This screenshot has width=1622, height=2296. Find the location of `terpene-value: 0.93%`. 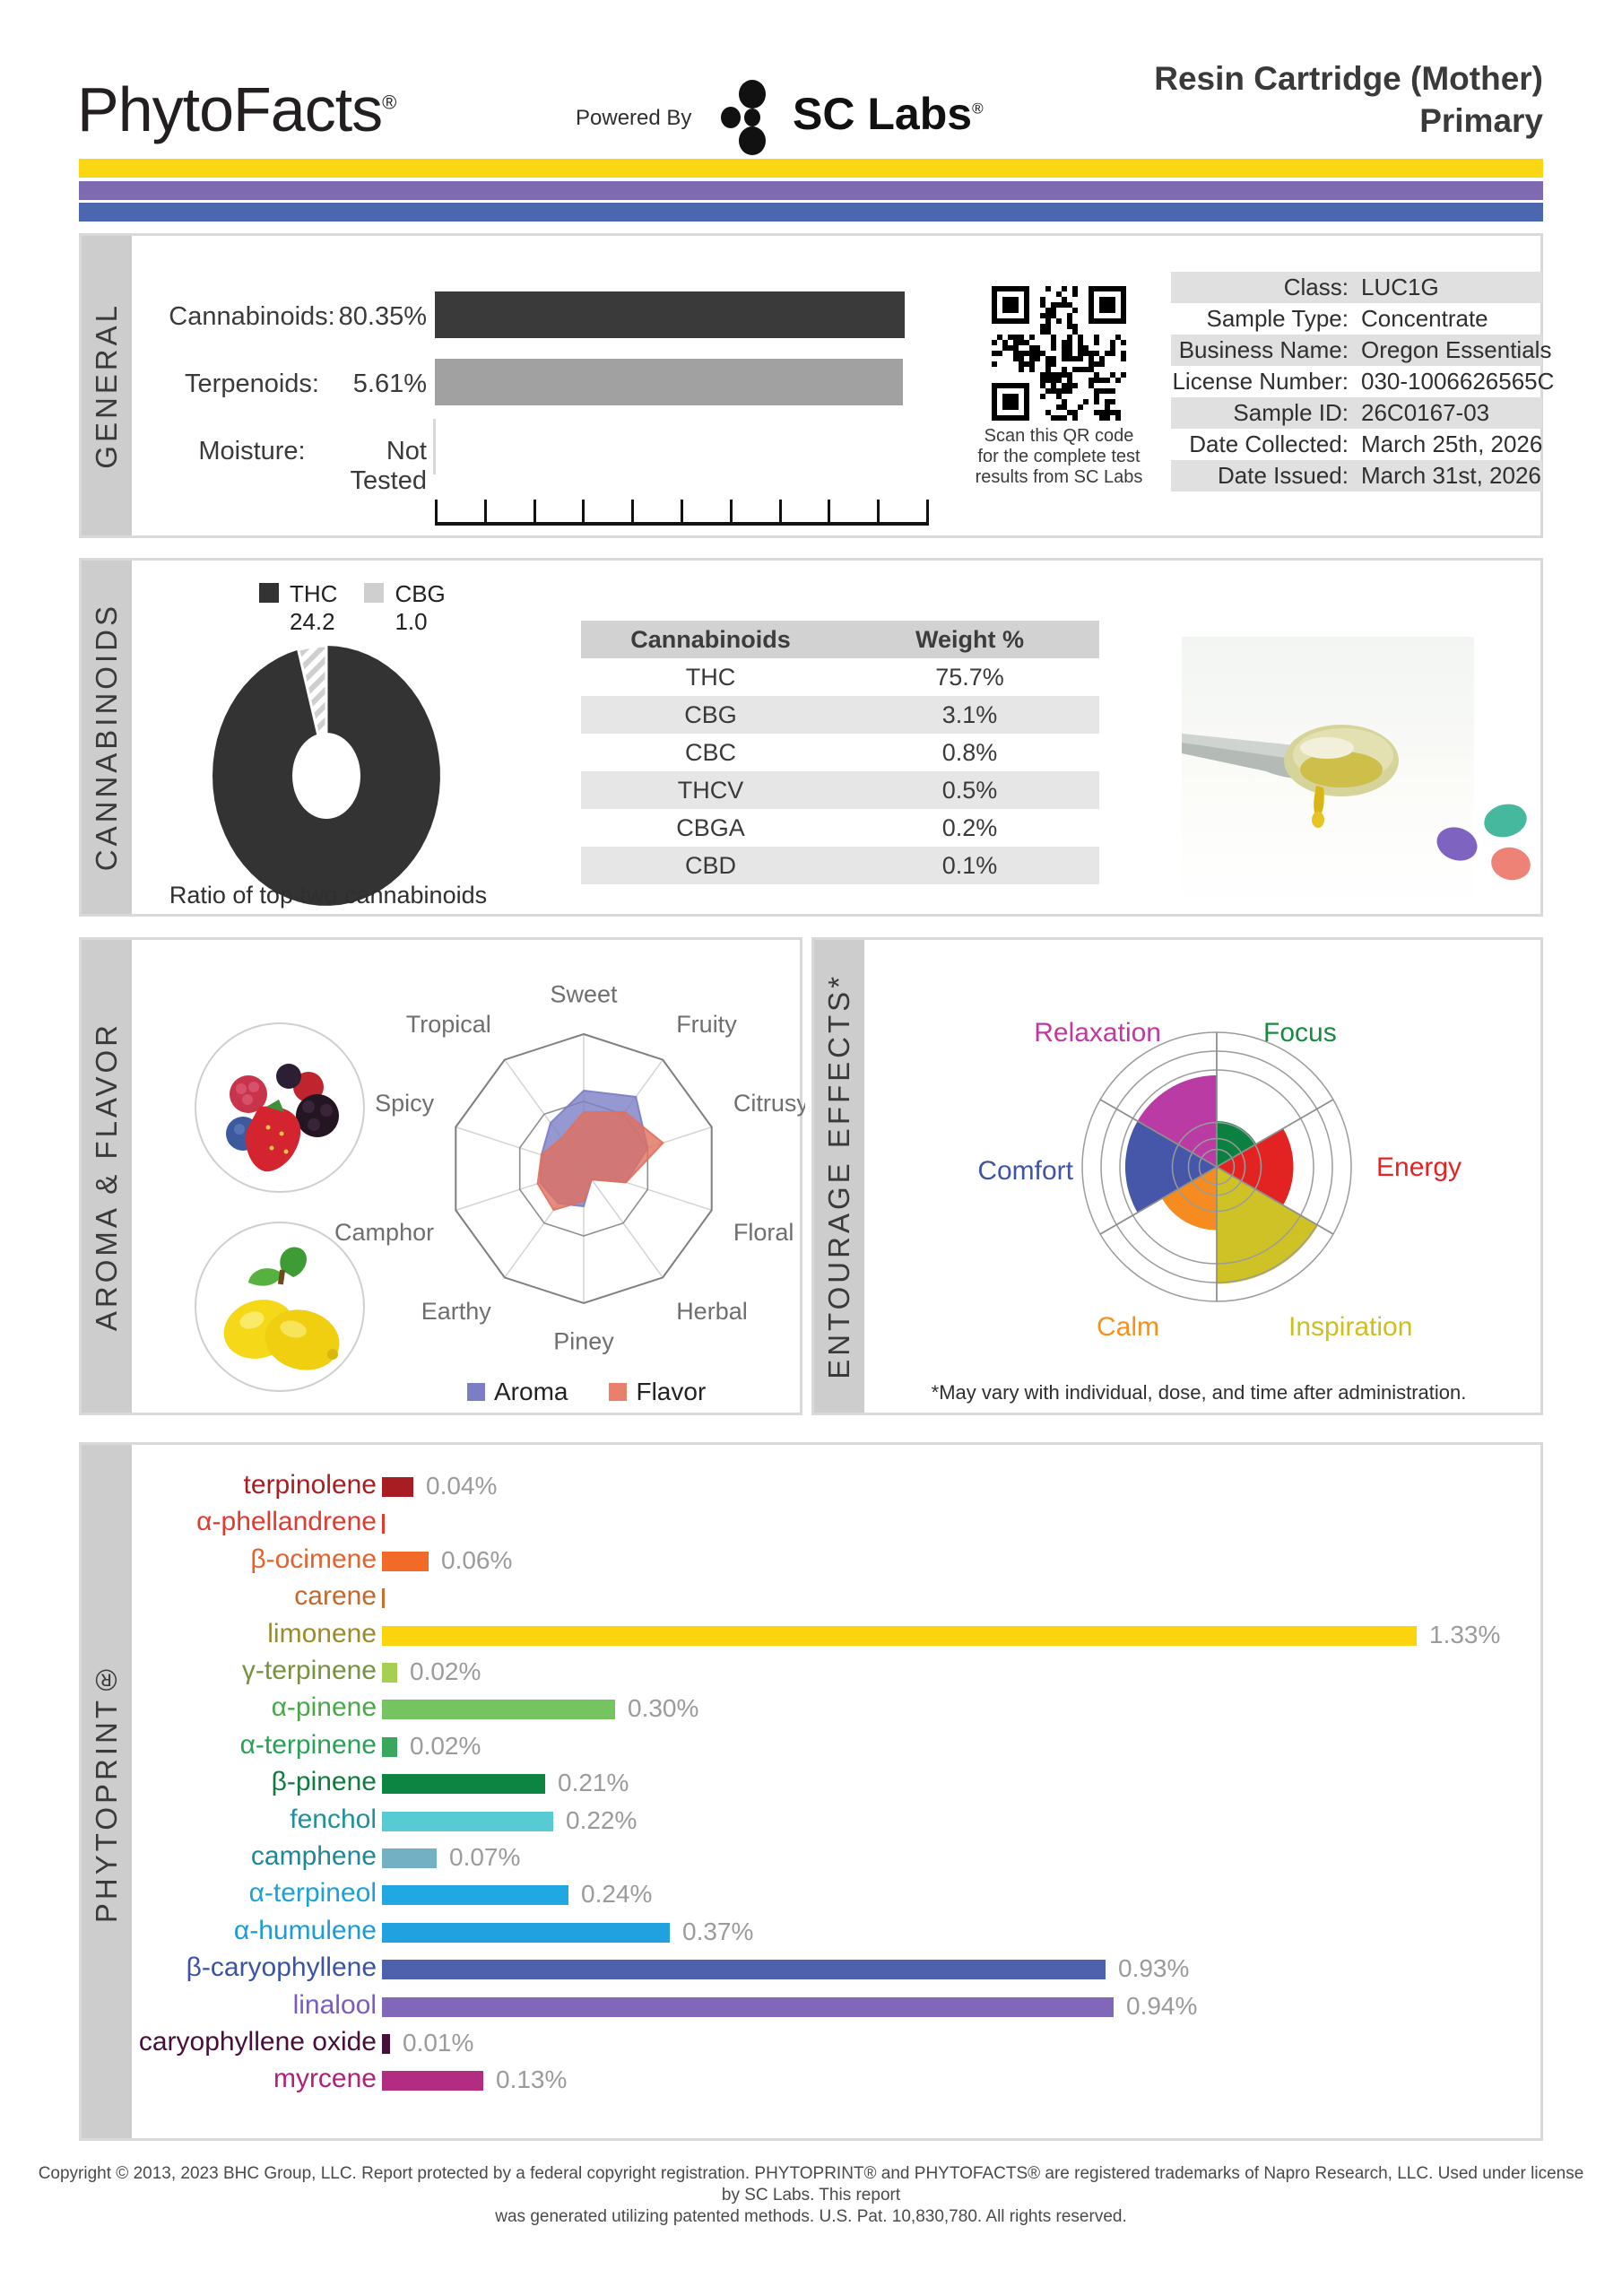

terpene-value: 0.93% is located at coordinates (1154, 1968).